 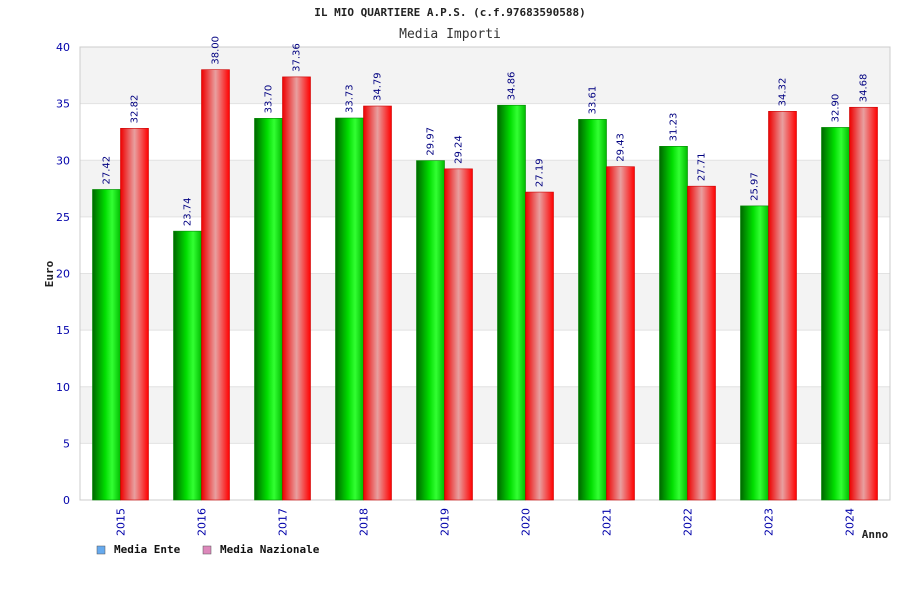 What do you see at coordinates (769, 522) in the screenshot?
I see `x-tick-label: 2023` at bounding box center [769, 522].